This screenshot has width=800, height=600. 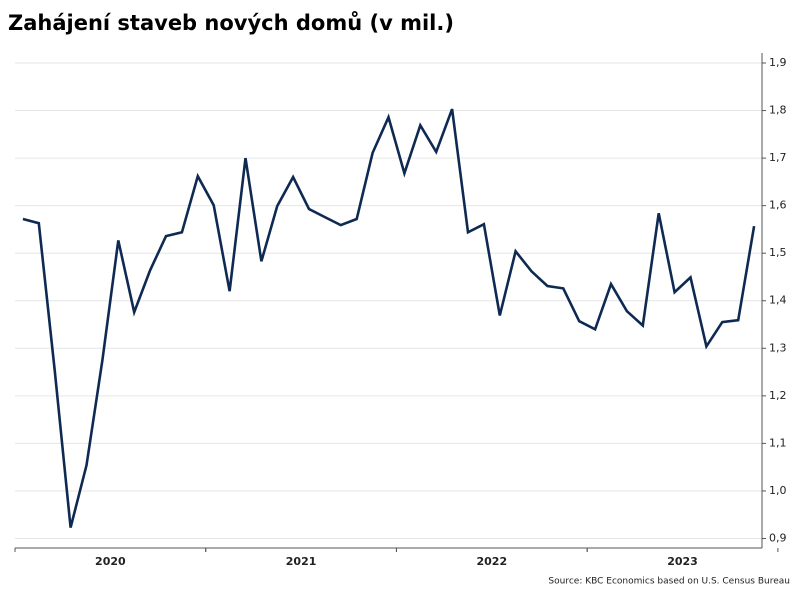 What do you see at coordinates (778, 347) in the screenshot?
I see `y-tick-label: 1,3` at bounding box center [778, 347].